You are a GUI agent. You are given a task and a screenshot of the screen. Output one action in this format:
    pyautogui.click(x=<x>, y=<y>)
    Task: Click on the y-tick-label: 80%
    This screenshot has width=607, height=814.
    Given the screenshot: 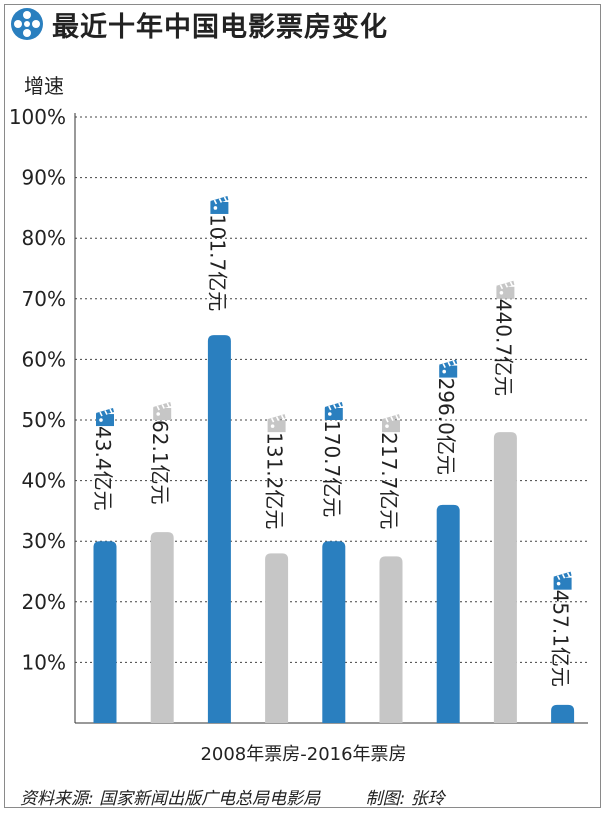 What is the action you would take?
    pyautogui.click(x=44, y=238)
    